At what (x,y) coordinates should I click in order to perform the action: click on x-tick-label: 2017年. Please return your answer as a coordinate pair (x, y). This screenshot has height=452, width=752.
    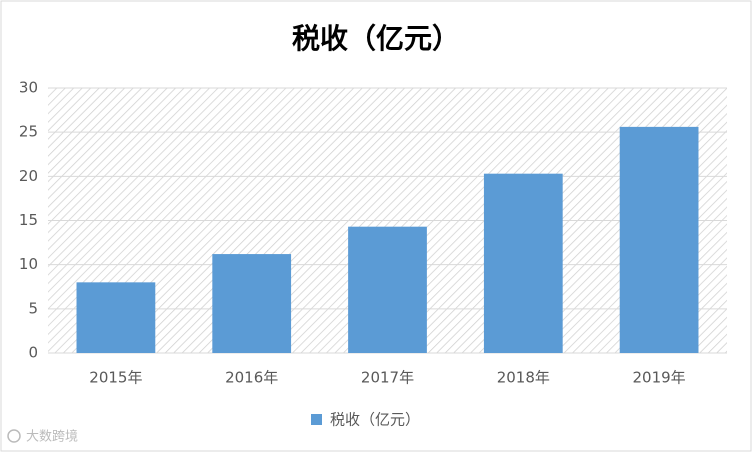
    Looking at the image, I should click on (387, 378).